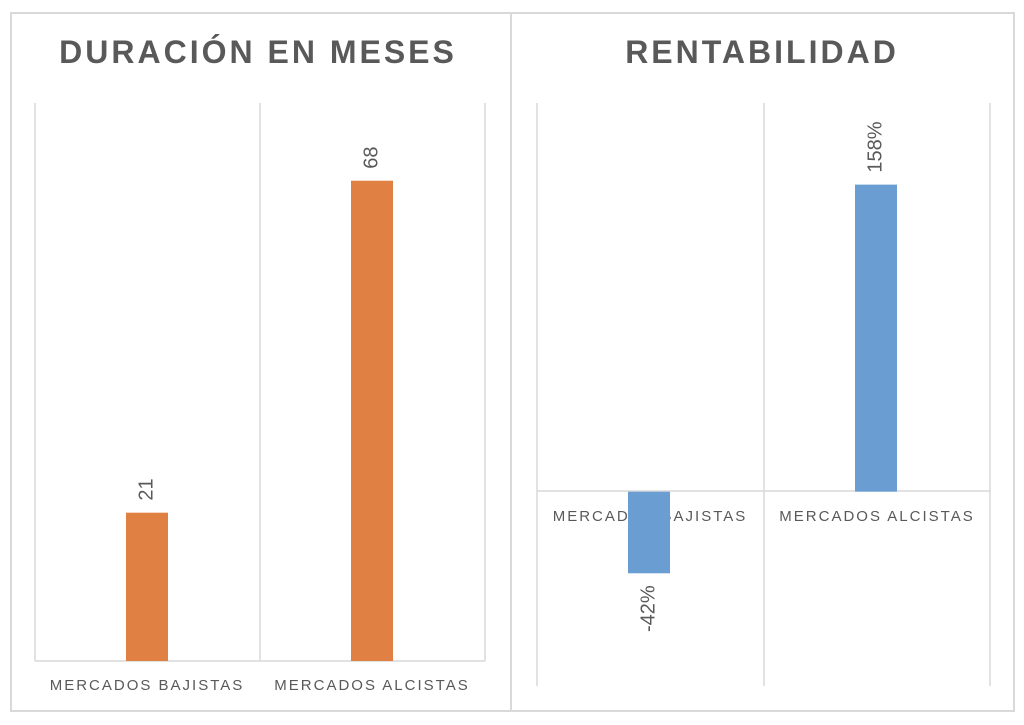 The height and width of the screenshot is (725, 1024). What do you see at coordinates (648, 608) in the screenshot?
I see `data-label: -42%` at bounding box center [648, 608].